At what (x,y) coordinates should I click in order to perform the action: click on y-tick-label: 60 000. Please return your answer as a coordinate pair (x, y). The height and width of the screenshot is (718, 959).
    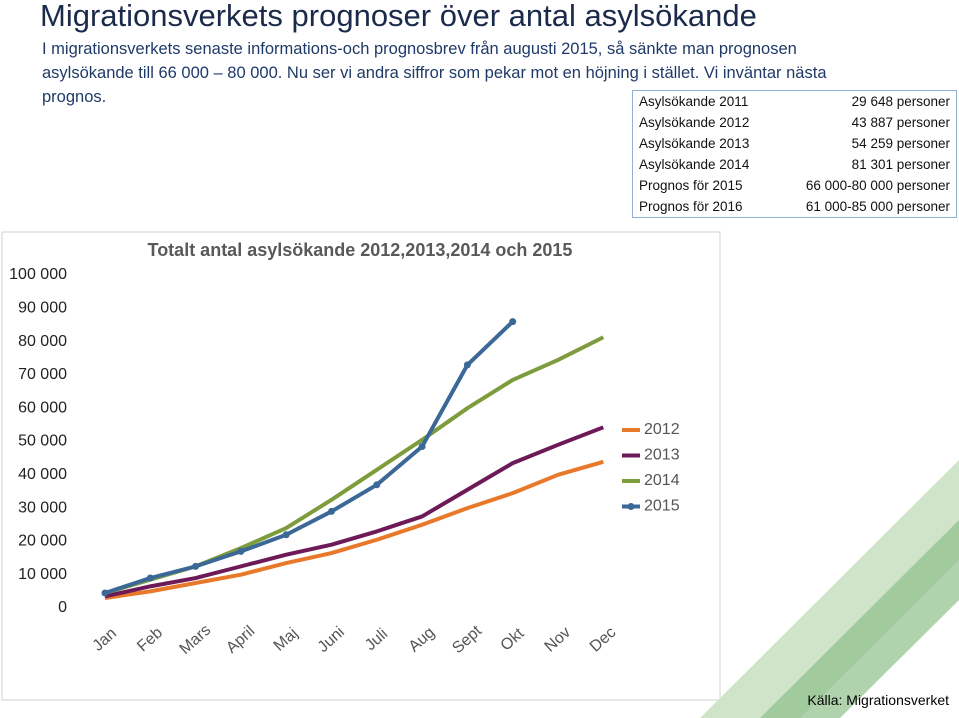
    Looking at the image, I should click on (42, 407).